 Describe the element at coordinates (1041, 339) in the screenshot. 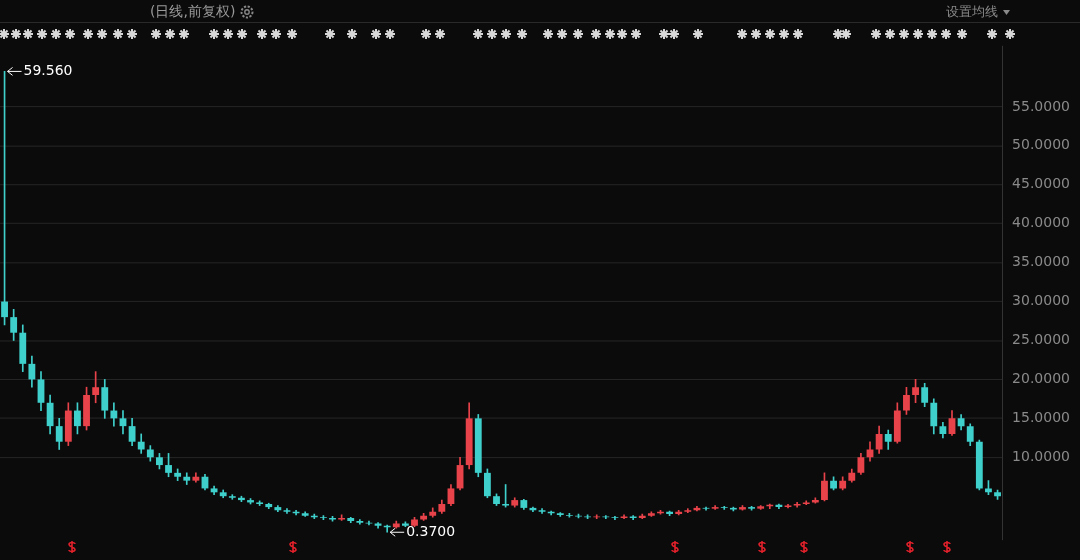

I see `y-tick-label: 25.0000` at that location.